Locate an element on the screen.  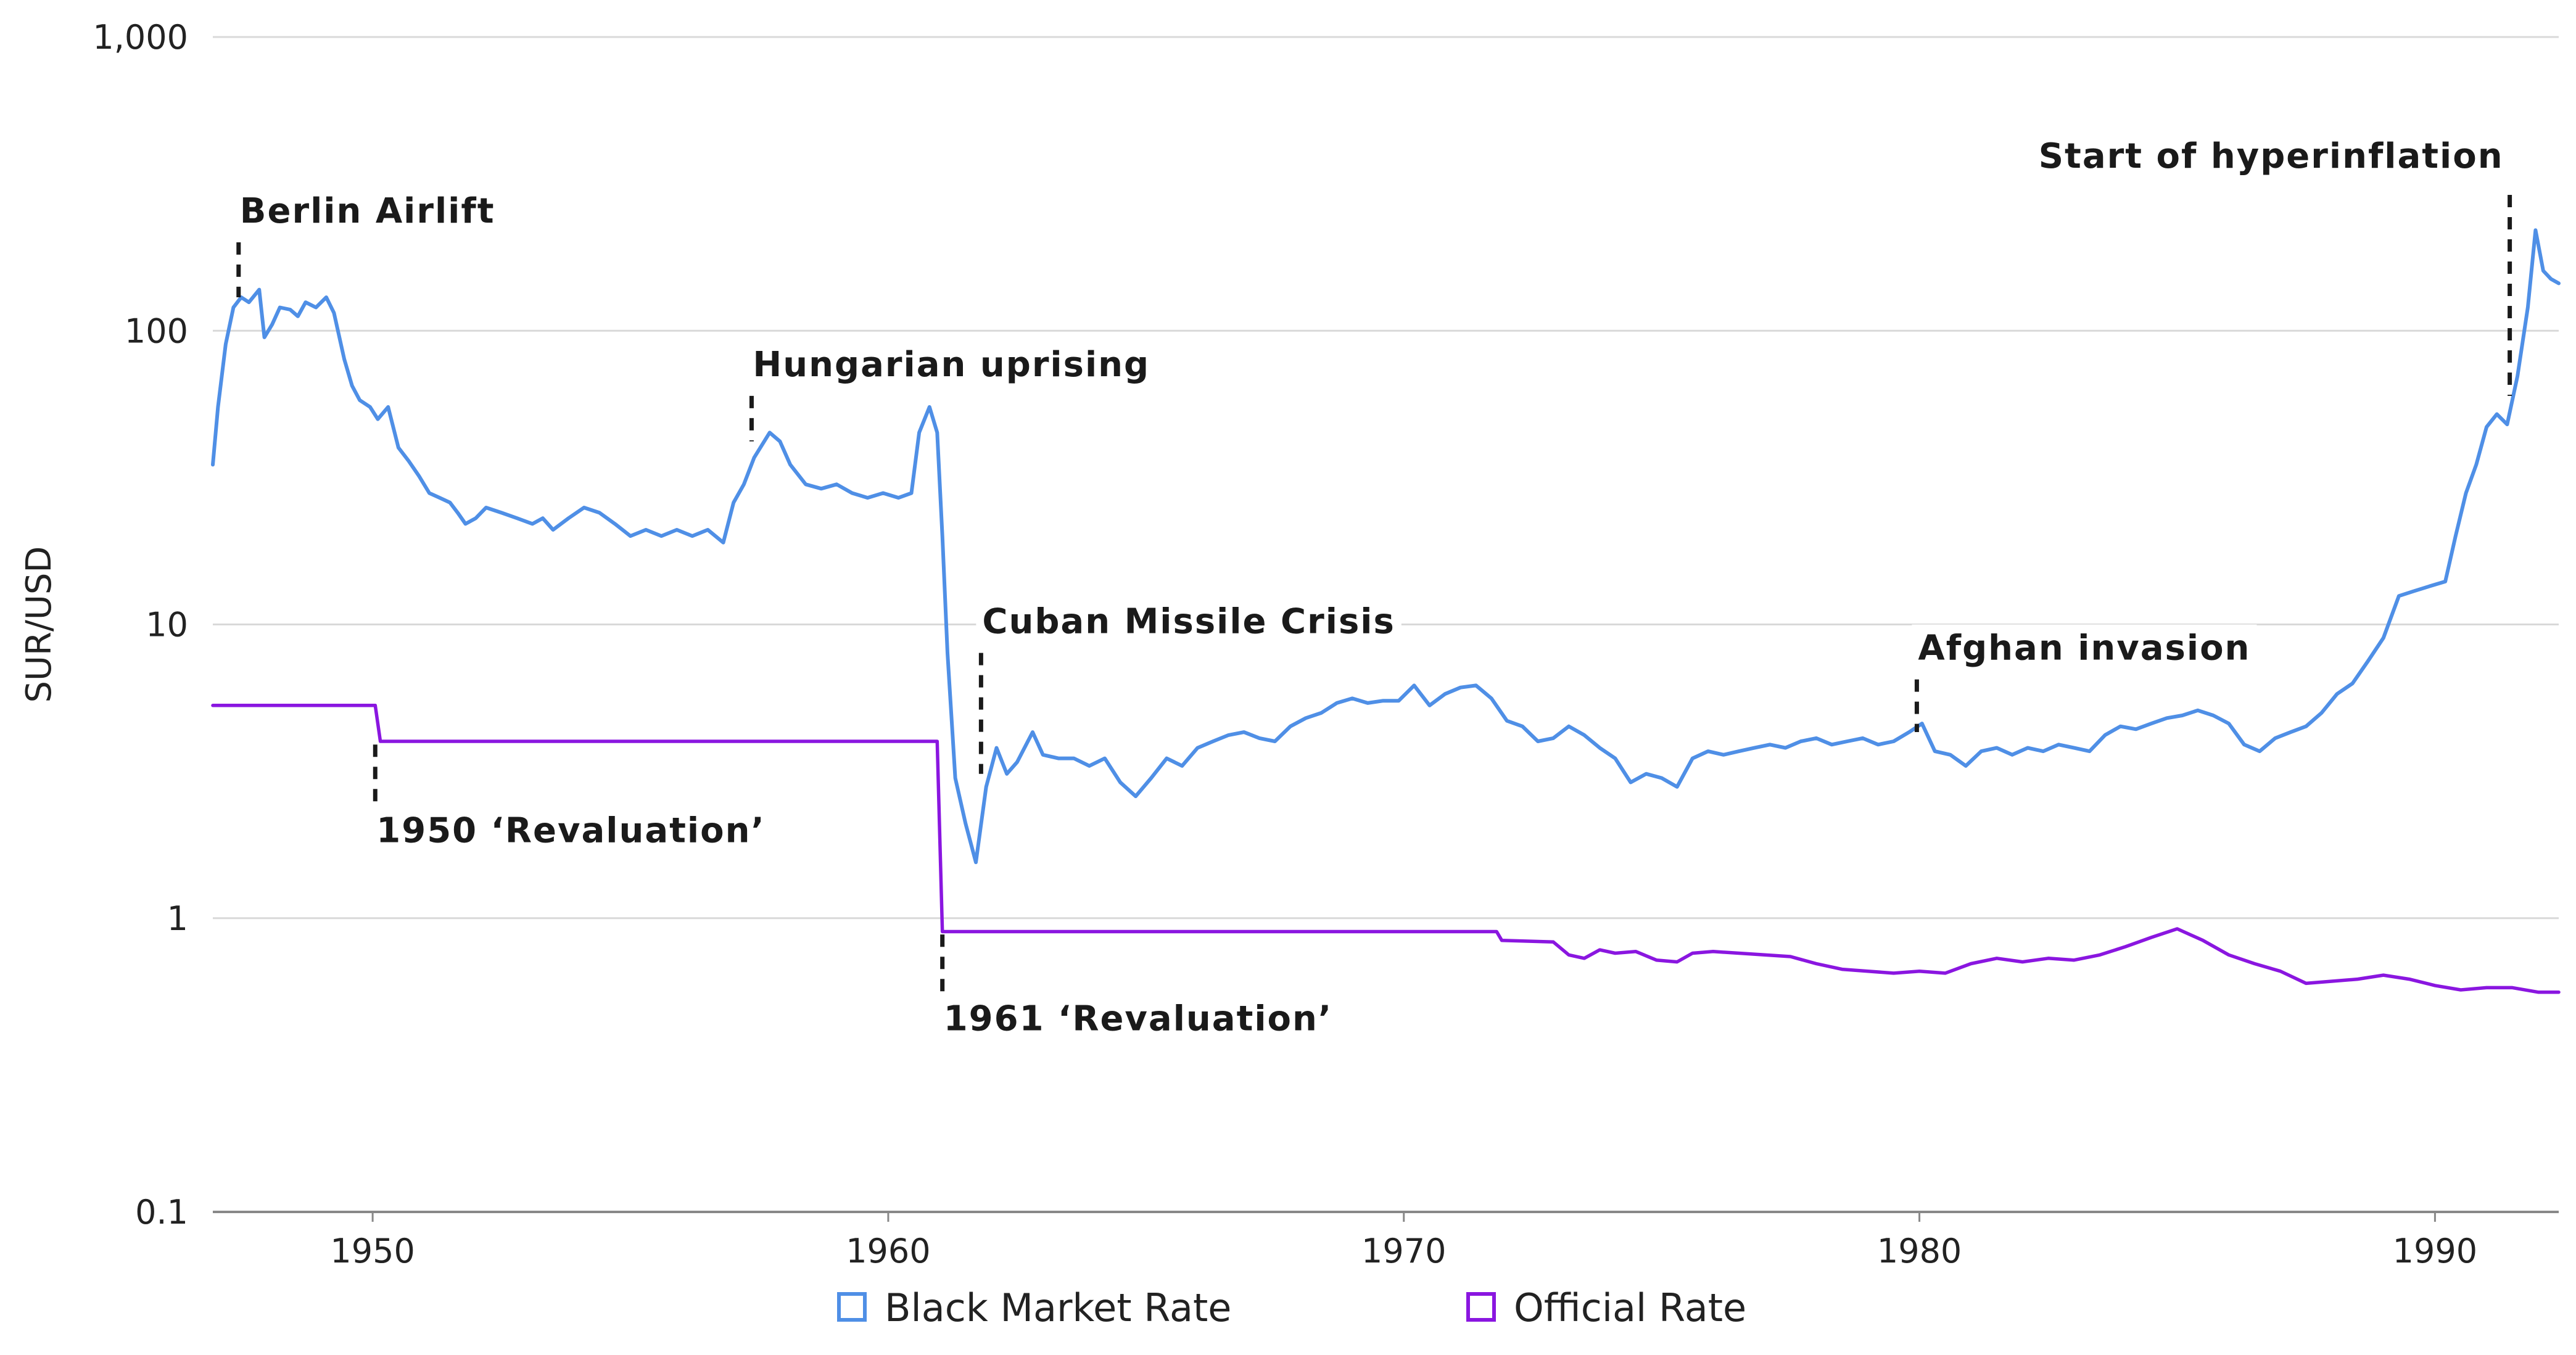
legend-swatch-black-market is located at coordinates (852, 1307).